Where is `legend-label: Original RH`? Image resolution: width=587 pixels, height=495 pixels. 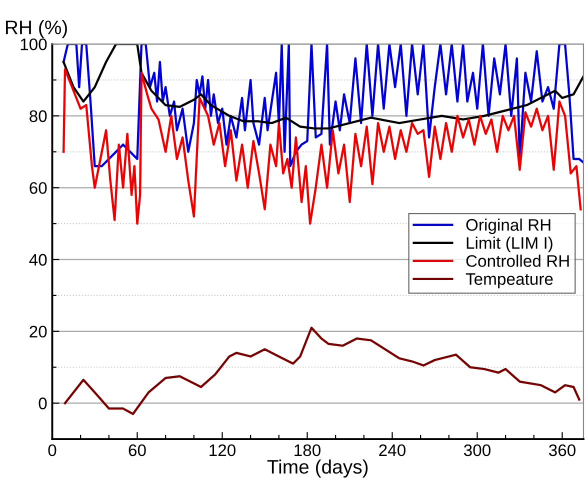
legend-label: Original RH is located at coordinates (508, 226).